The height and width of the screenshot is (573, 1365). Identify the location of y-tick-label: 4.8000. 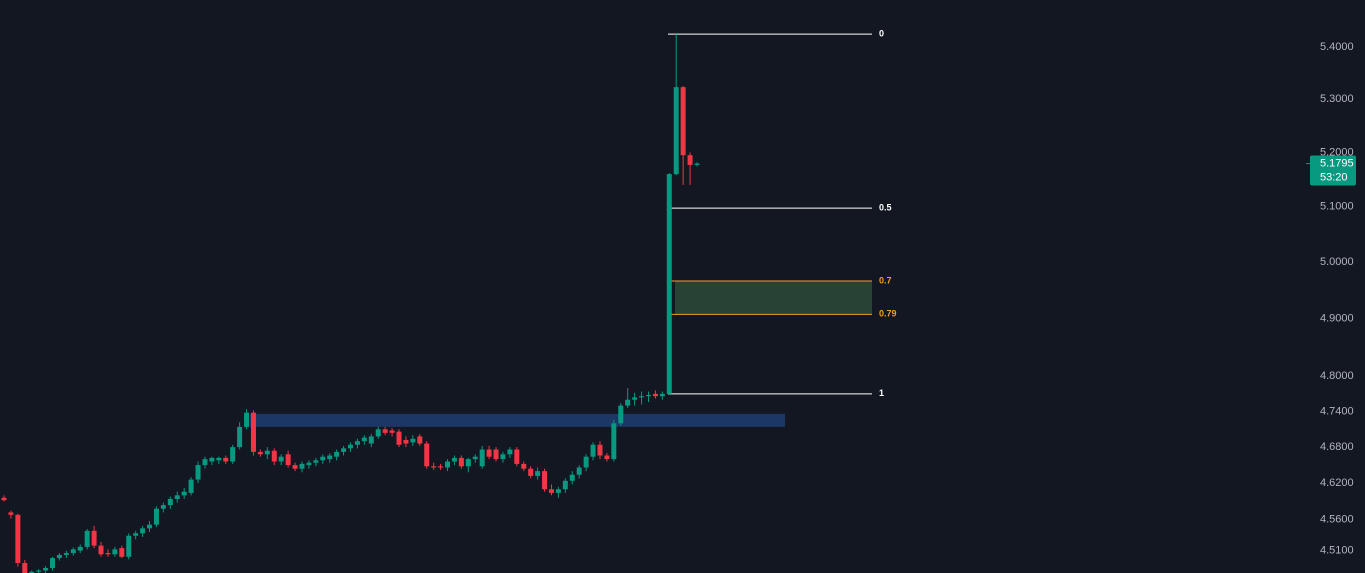
(1337, 376).